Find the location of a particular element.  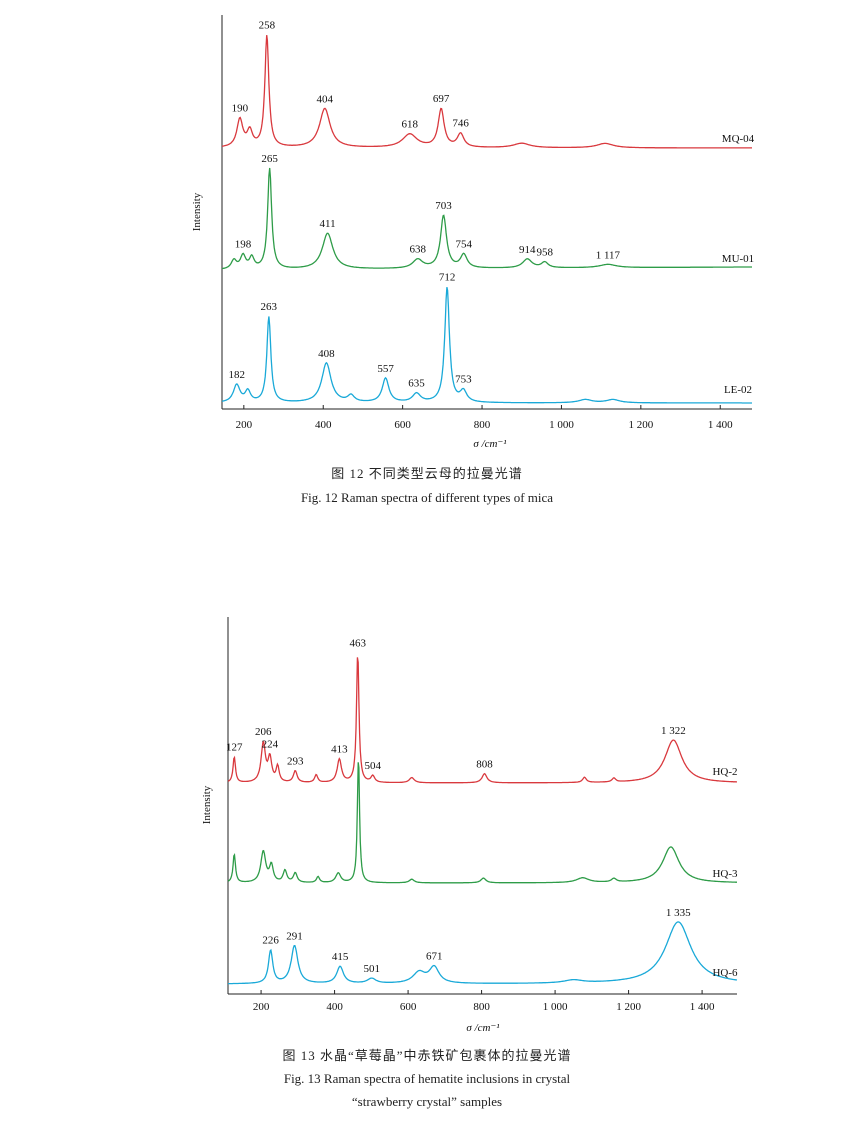

series-labels: HQ-2 HQ-3 HQ-6 is located at coordinates (725, 872).